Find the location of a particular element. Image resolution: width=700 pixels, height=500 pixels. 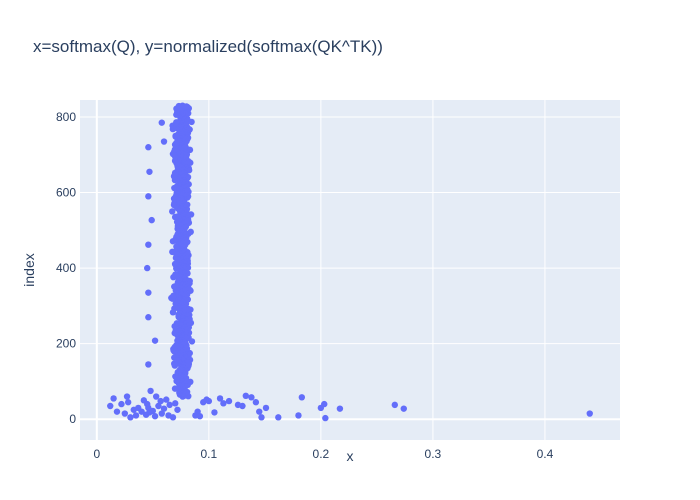

y-tick-label: 200 is located at coordinates (66, 344).